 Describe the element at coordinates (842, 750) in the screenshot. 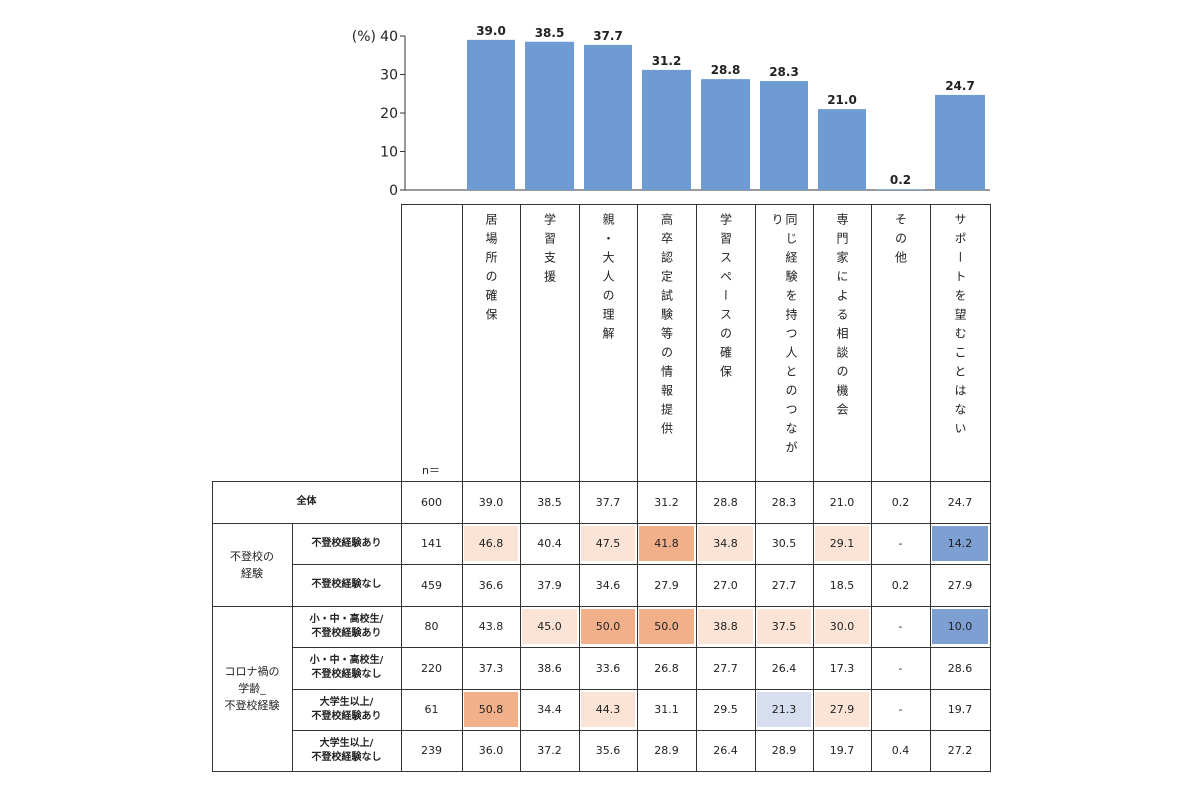

I see `table-cell: 19.7` at that location.